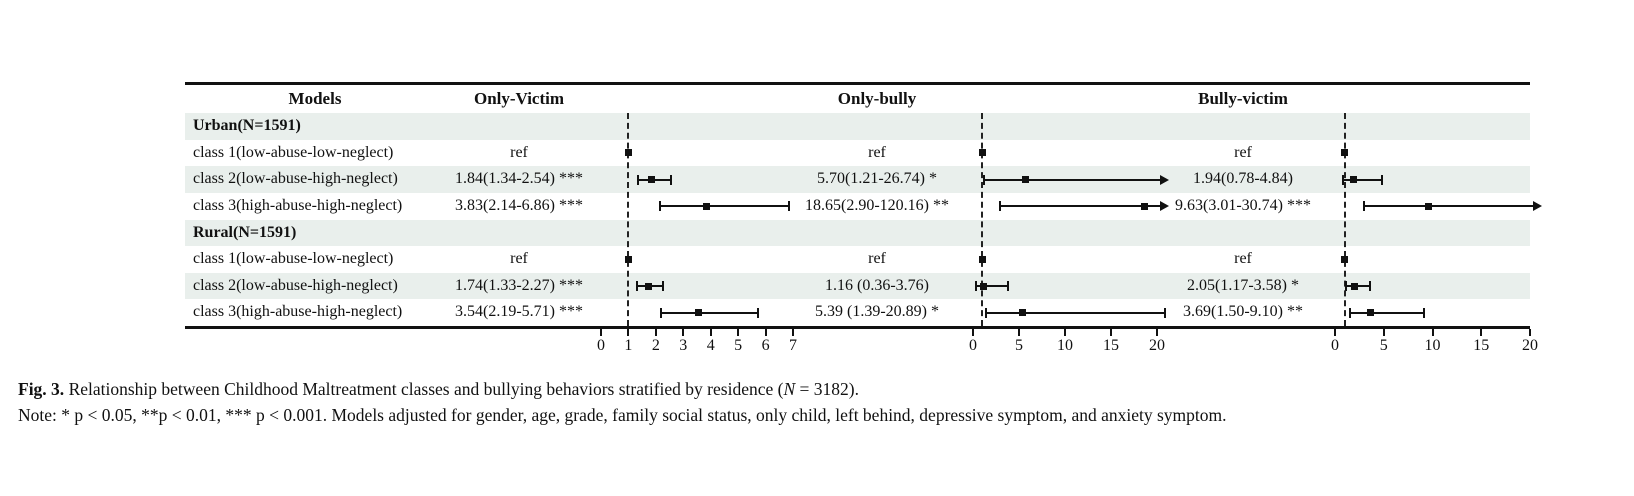 The height and width of the screenshot is (496, 1634). I want to click on axis-tick-label-bv: 15, so click(1481, 345).